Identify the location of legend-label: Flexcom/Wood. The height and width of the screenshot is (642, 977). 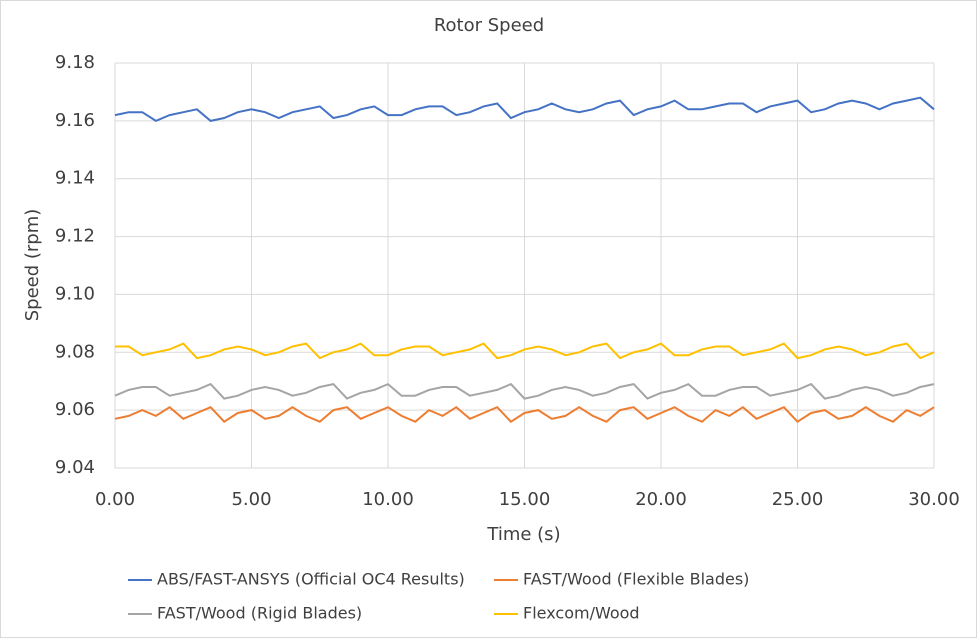
(581, 613).